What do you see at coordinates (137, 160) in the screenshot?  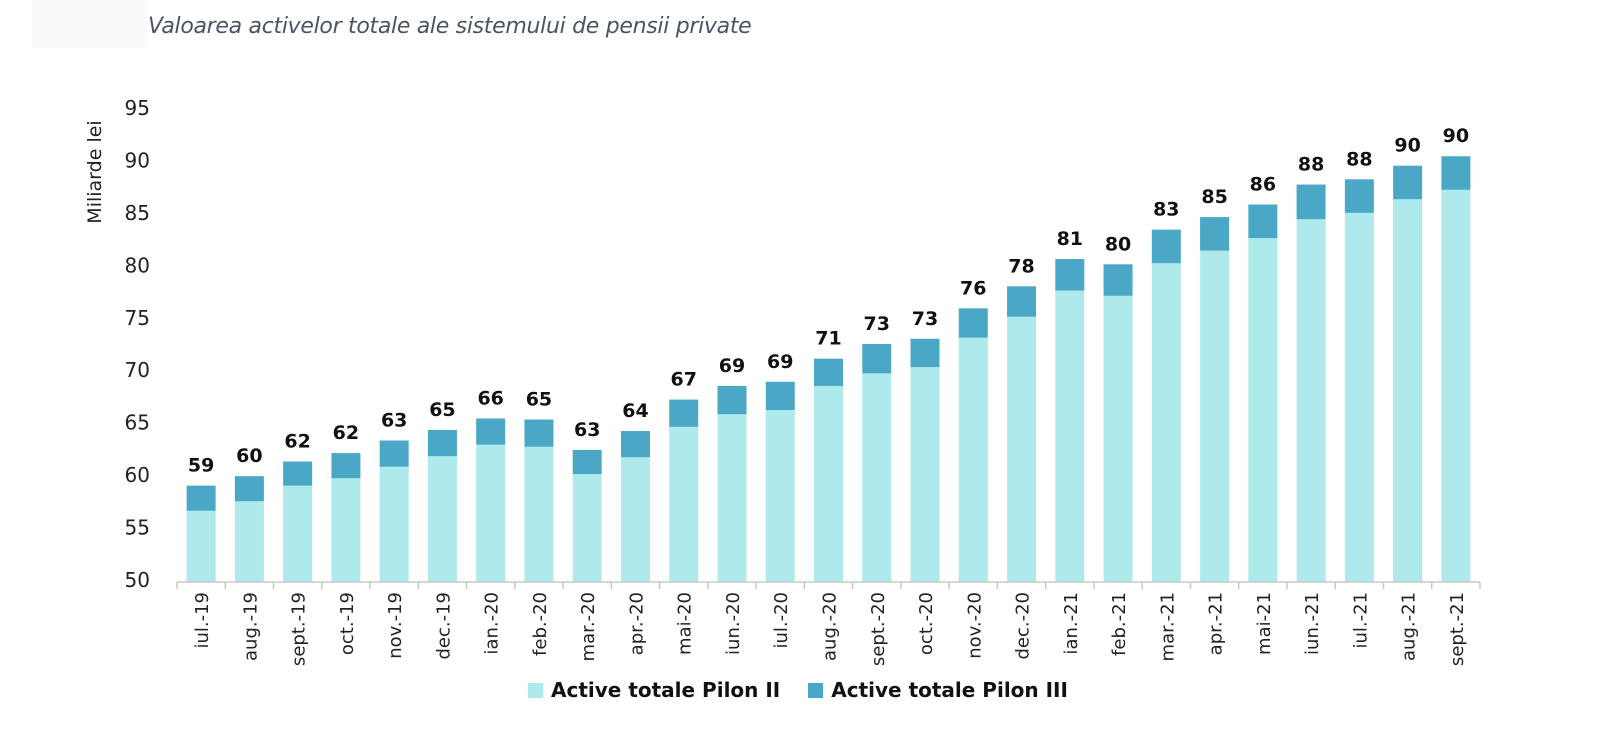 I see `y-tick-label: 90` at bounding box center [137, 160].